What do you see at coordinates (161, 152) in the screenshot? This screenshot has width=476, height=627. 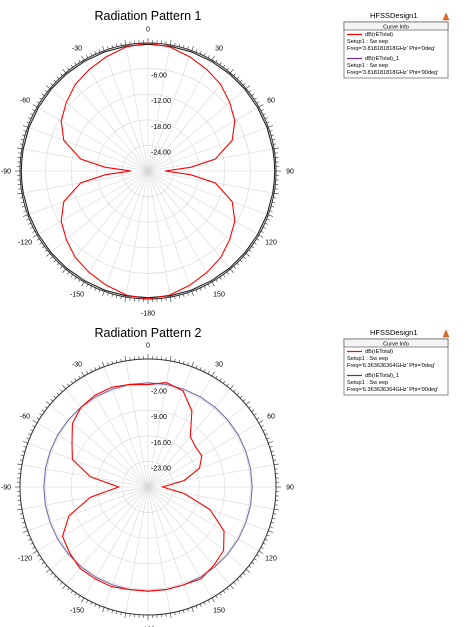 I see `radial-label: -24.00` at bounding box center [161, 152].